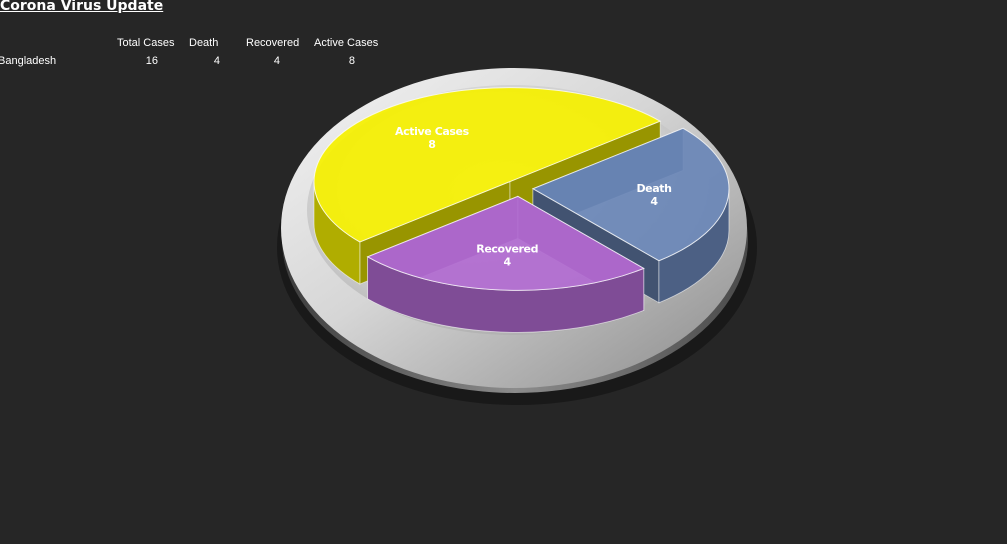 The height and width of the screenshot is (544, 1007). I want to click on page-title: Corona Virus Update, so click(82, 7).